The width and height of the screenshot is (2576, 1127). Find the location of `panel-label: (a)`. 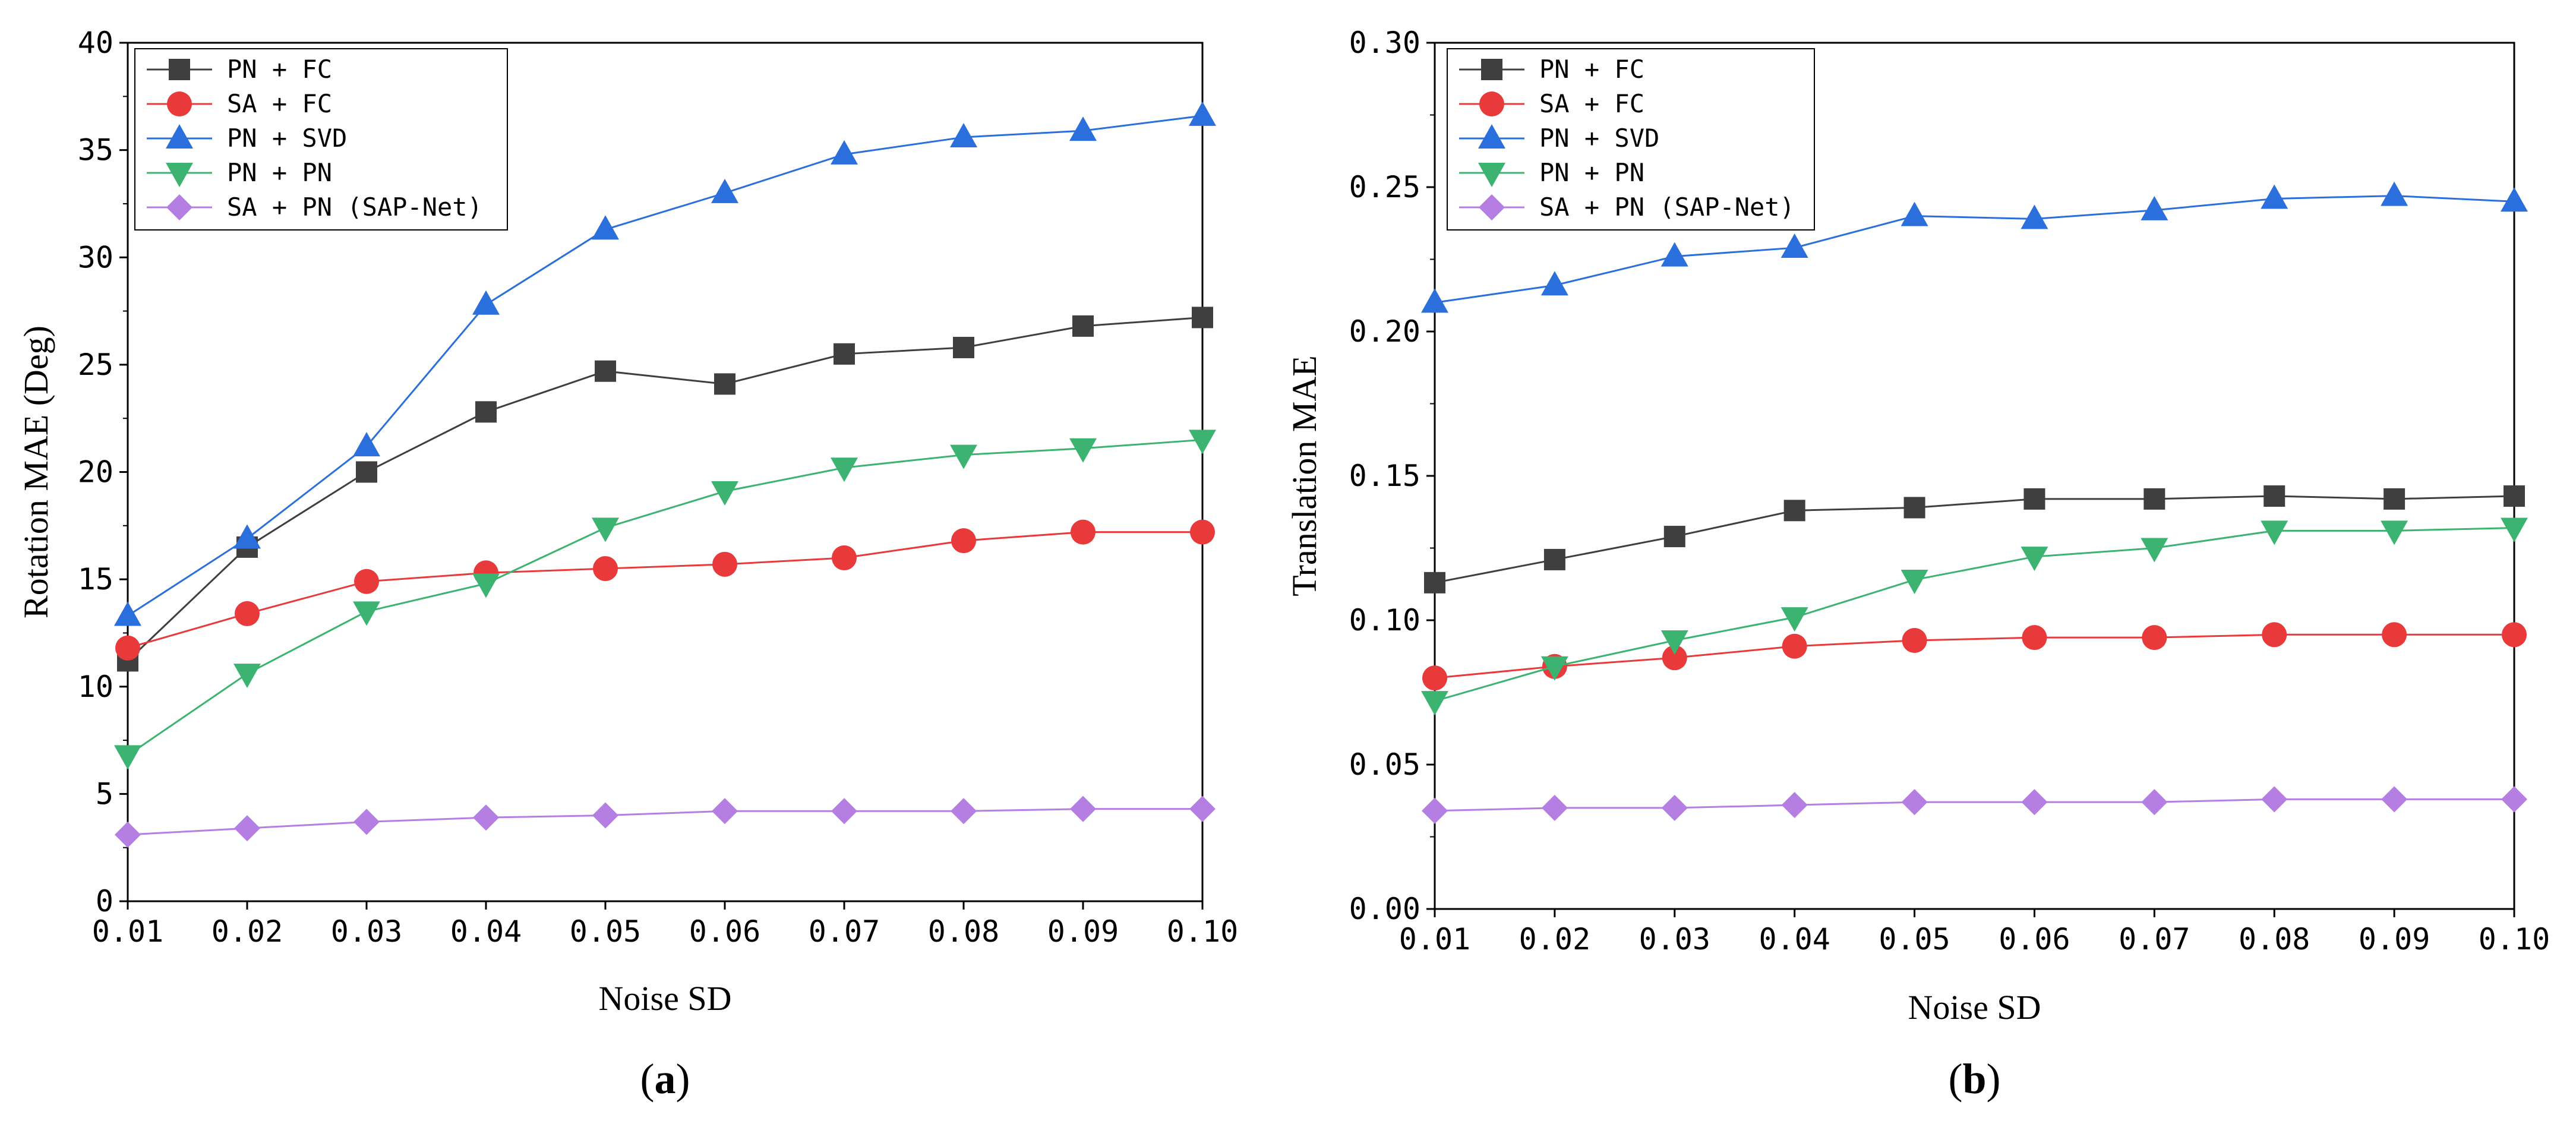

panel-label: (a) is located at coordinates (665, 1079).